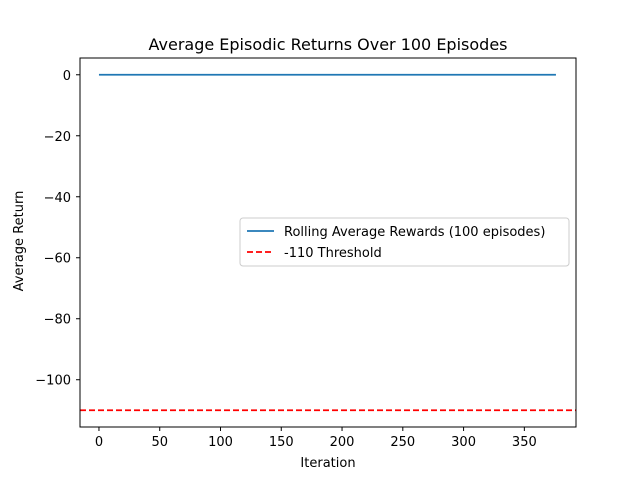 This screenshot has height=480, width=640. I want to click on x-tick-label: 100, so click(220, 442).